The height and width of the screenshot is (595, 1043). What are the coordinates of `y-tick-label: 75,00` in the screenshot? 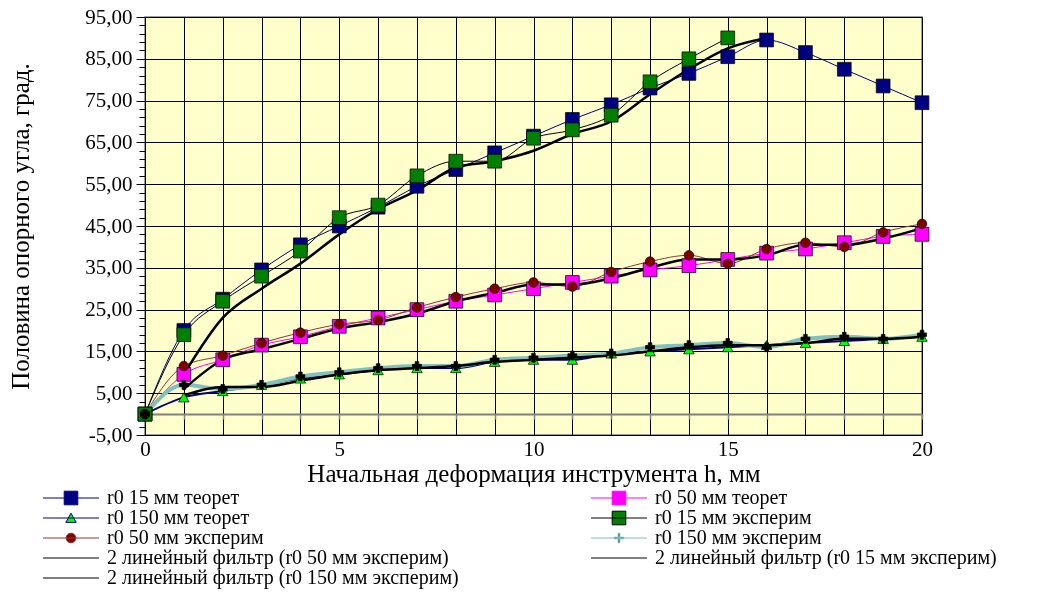 It's located at (109, 100).